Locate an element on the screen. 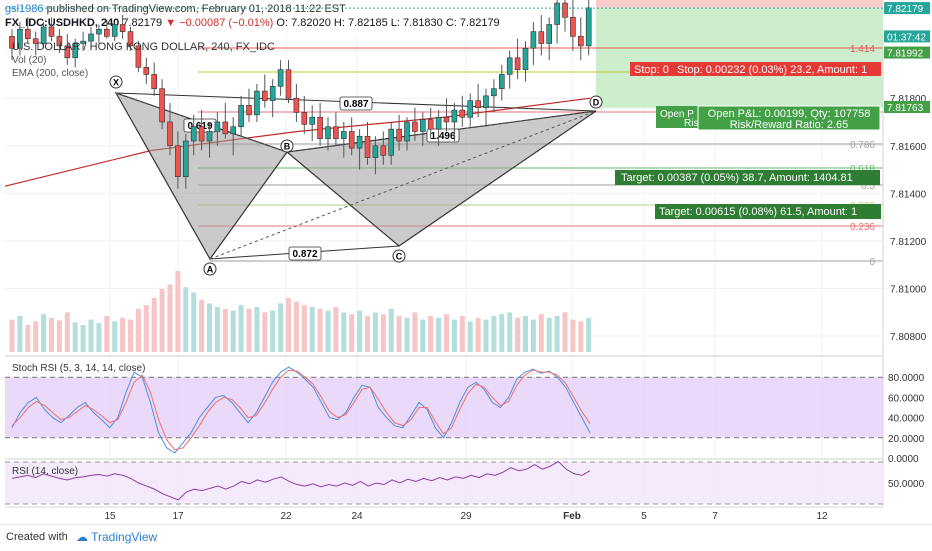 The width and height of the screenshot is (932, 551). price-axis-flag-text: 01:37:42 is located at coordinates (906, 37).